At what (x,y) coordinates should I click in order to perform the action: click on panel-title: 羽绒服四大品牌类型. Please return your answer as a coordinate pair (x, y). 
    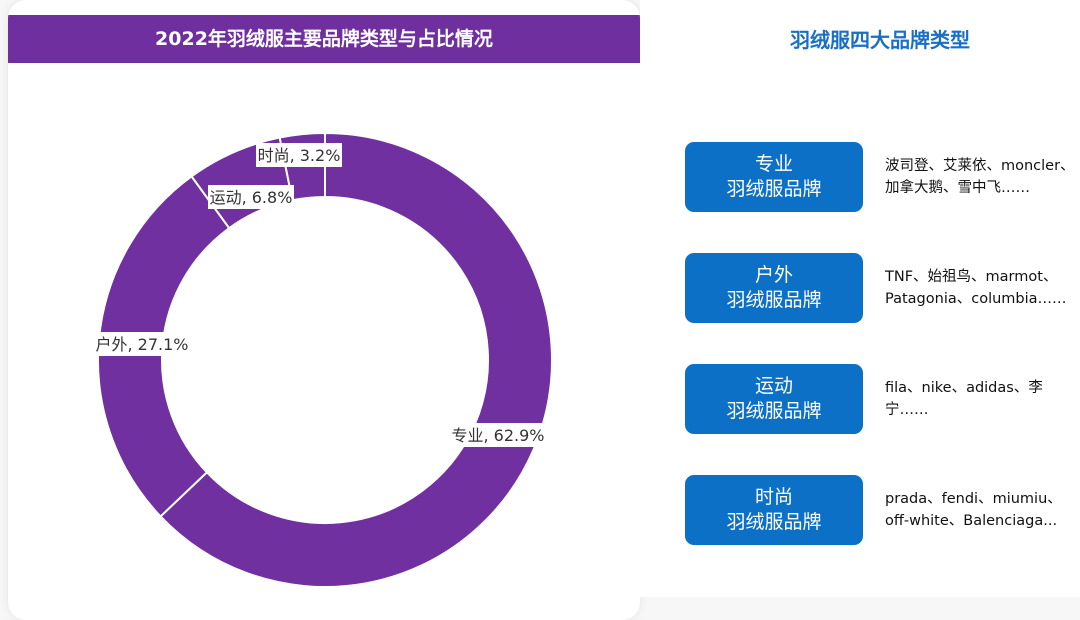
    Looking at the image, I should click on (880, 40).